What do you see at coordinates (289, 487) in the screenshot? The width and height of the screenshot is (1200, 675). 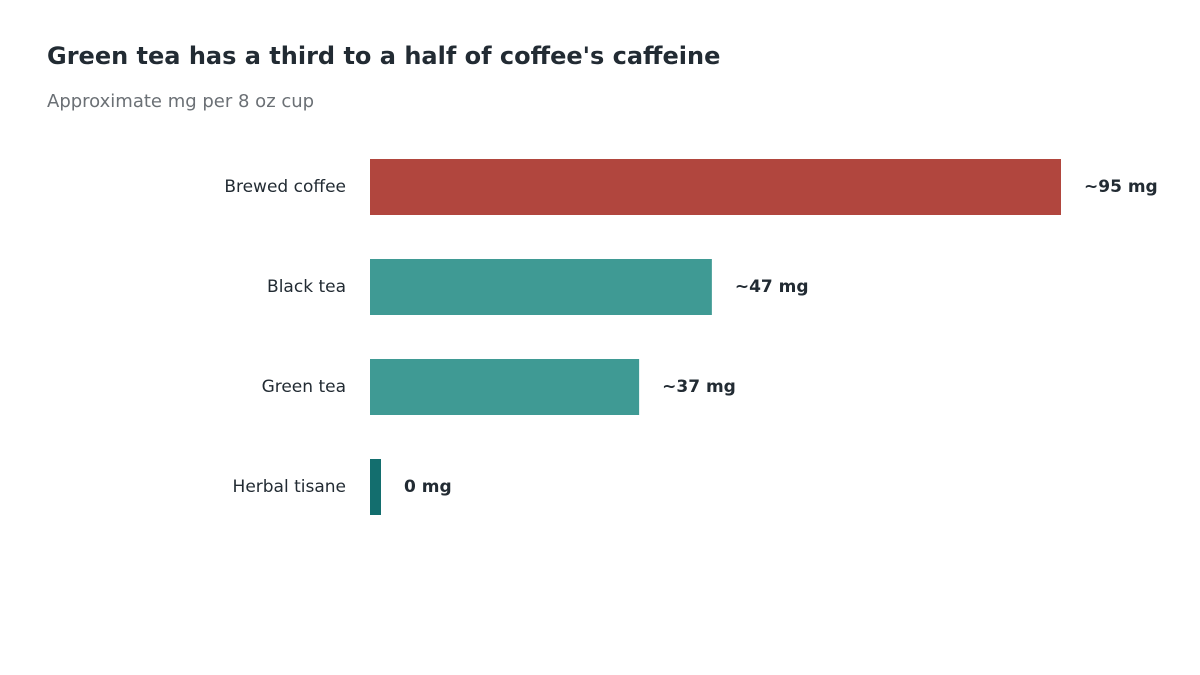 I see `category-label: Herbal tisane` at bounding box center [289, 487].